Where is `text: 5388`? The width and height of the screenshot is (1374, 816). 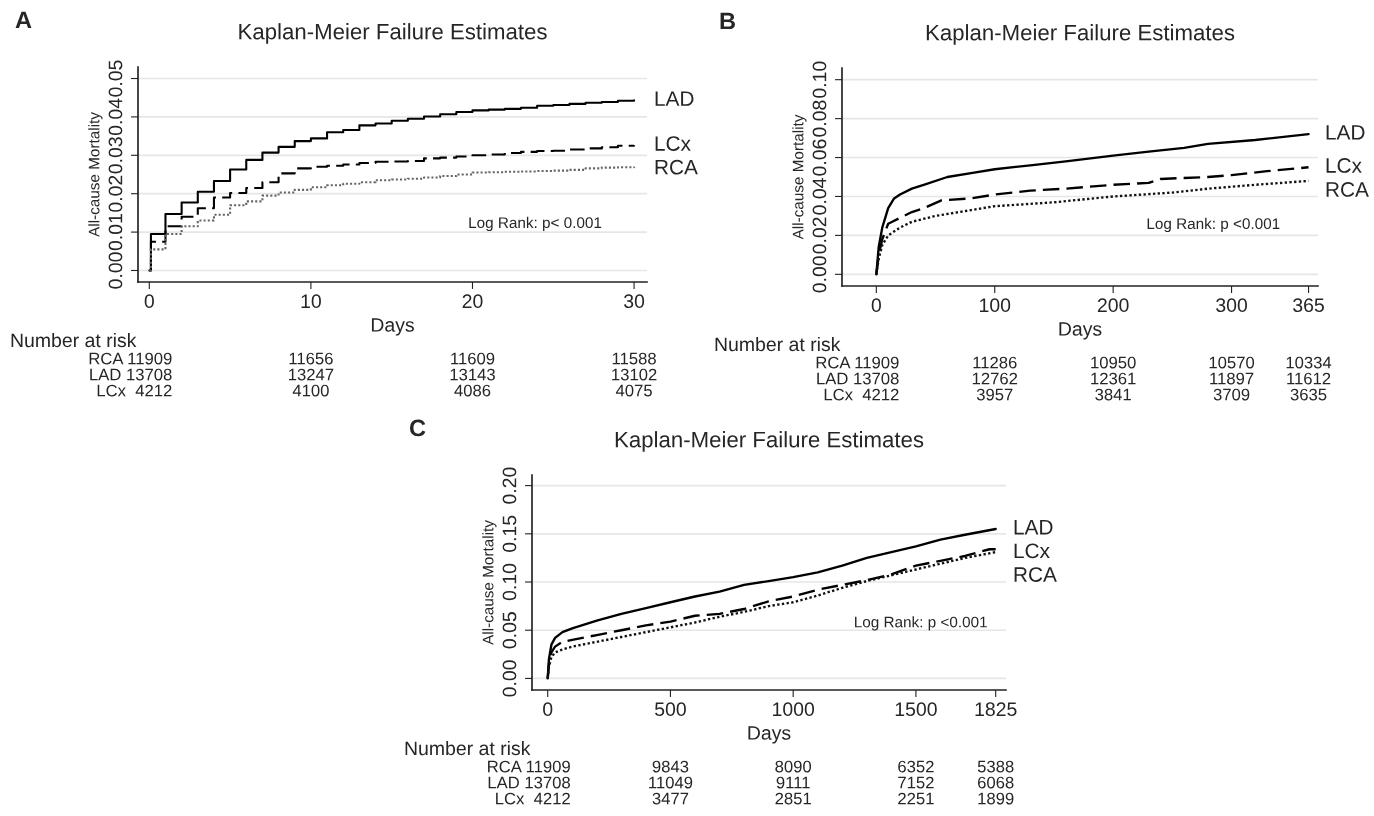 text: 5388 is located at coordinates (995, 766).